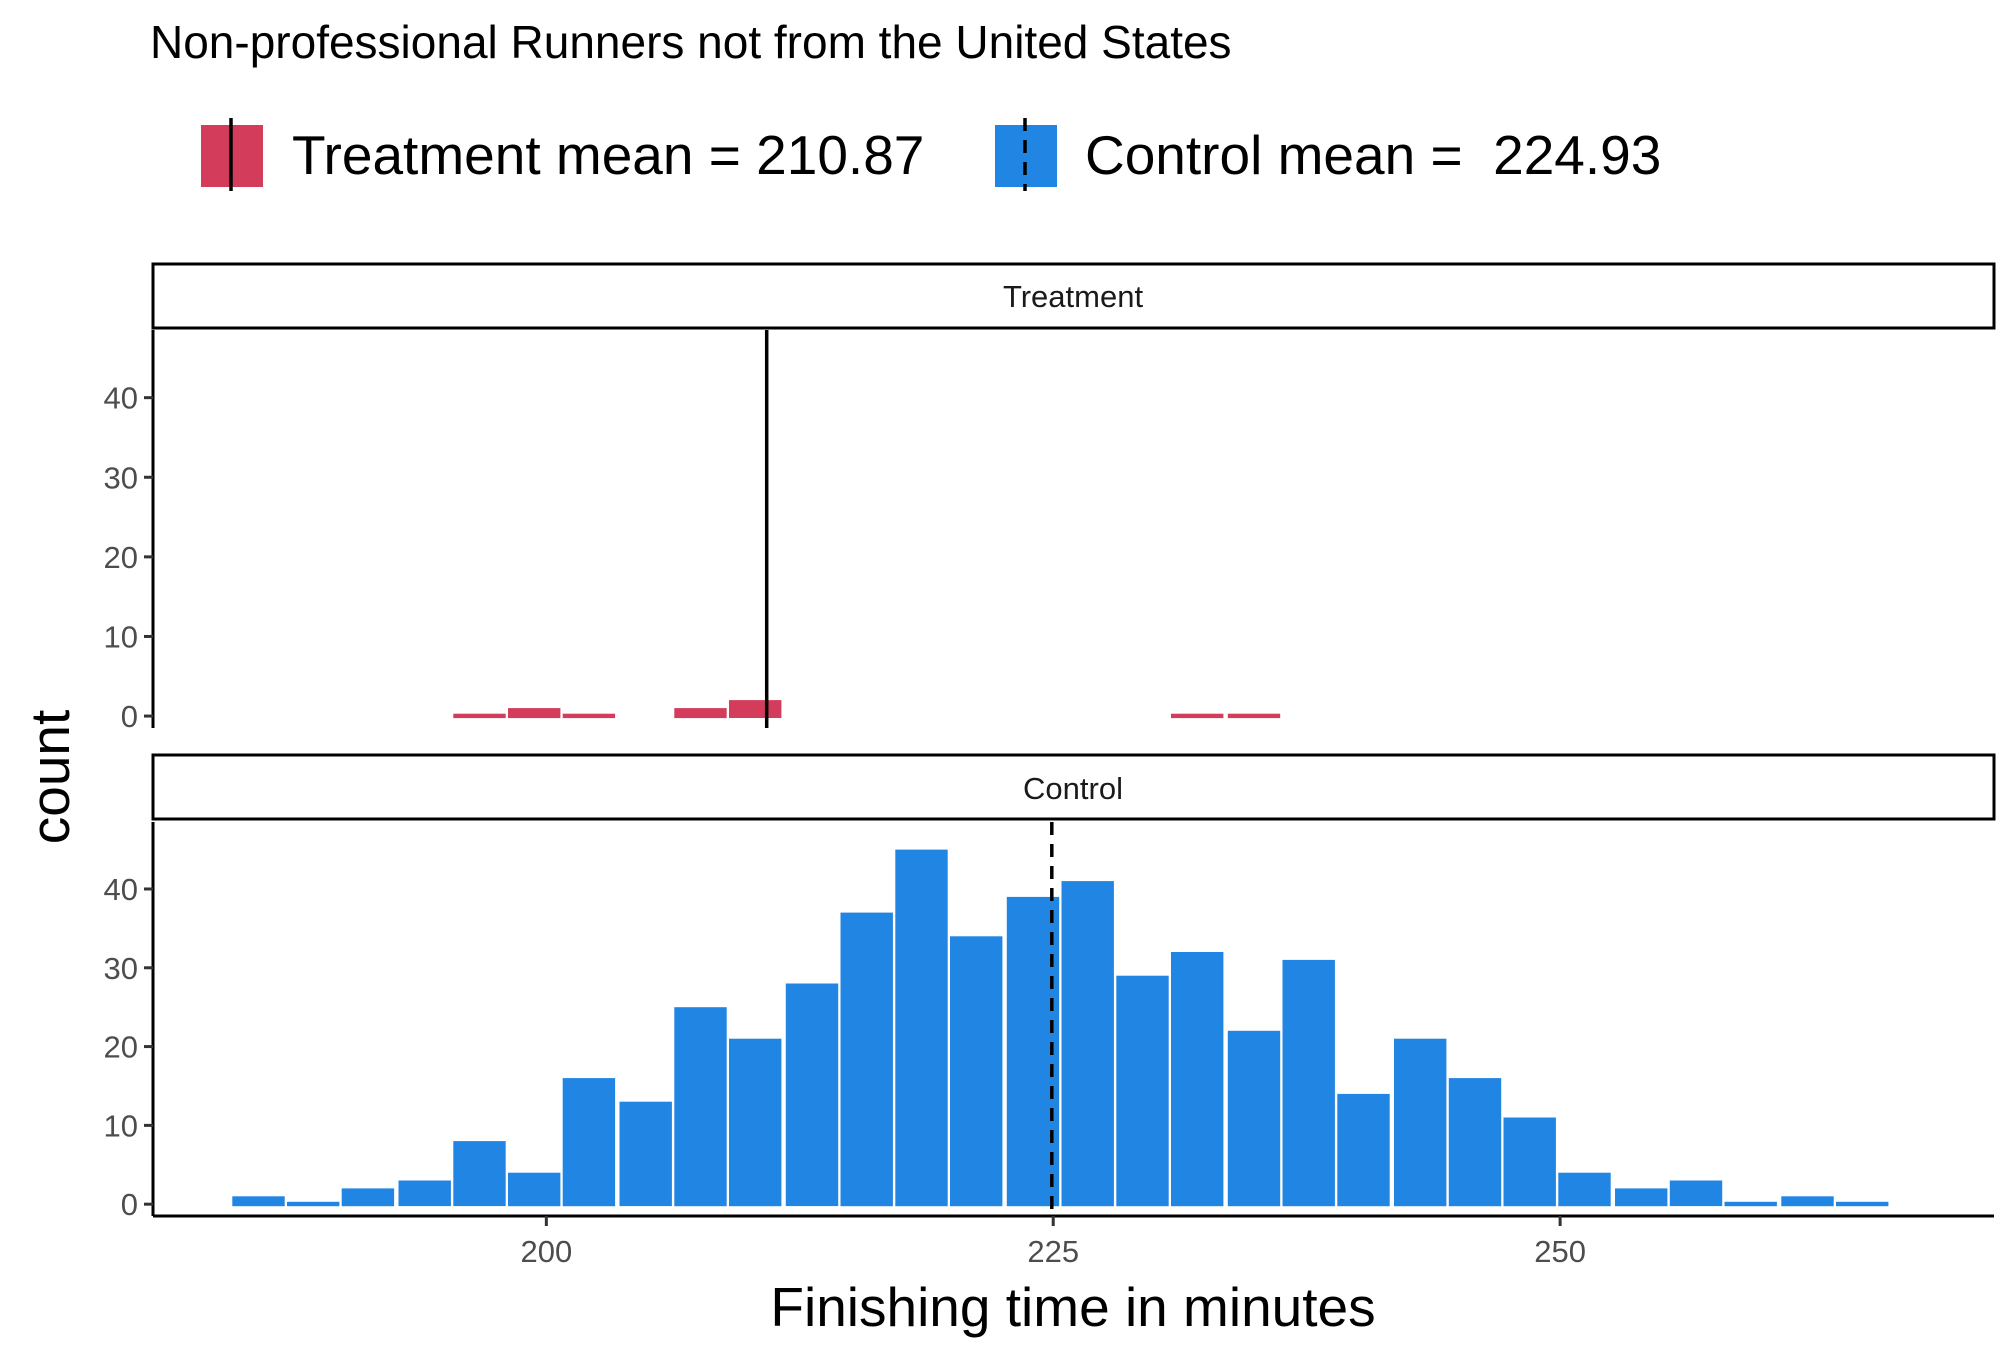  I want to click on x-tick-label: 200, so click(546, 1251).